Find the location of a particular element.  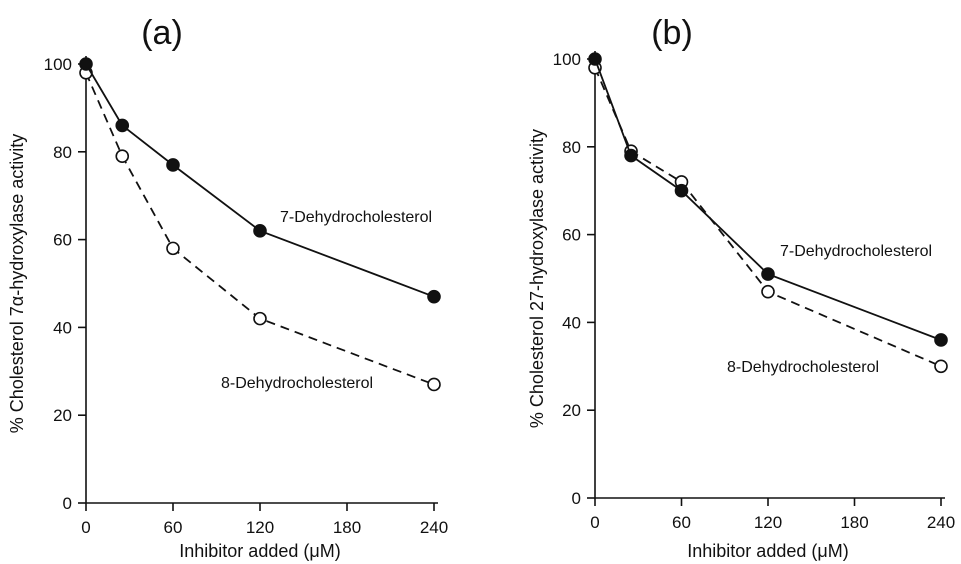

panel-label-a: (a) is located at coordinates (162, 33).